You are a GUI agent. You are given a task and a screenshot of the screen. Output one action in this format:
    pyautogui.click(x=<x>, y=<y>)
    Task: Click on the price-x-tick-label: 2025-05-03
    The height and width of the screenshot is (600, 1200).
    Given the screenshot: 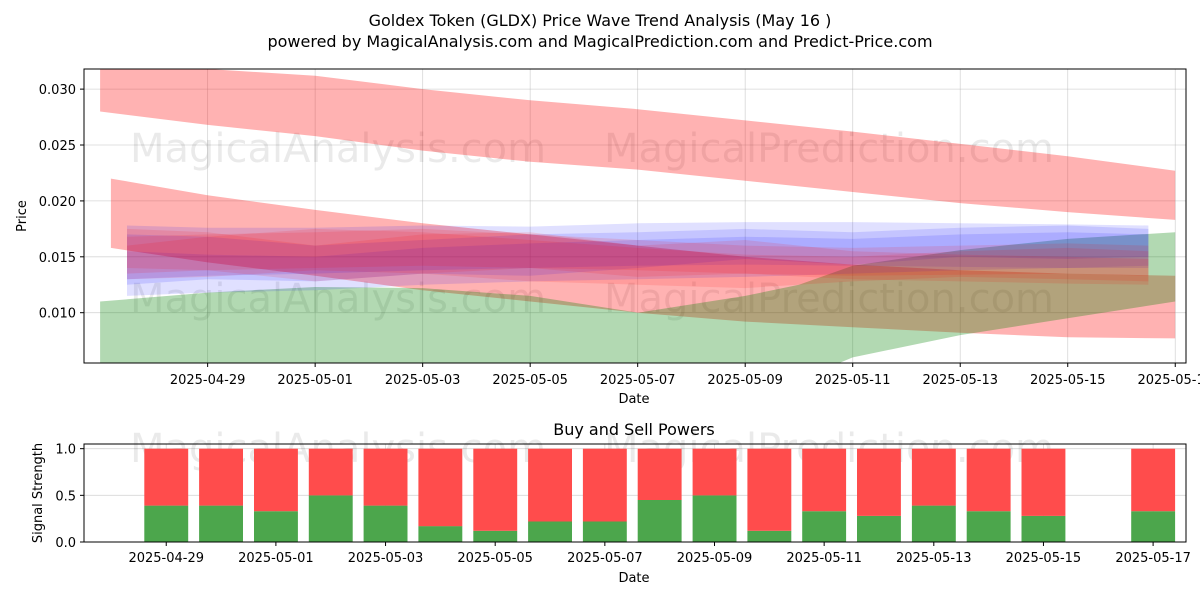 What is the action you would take?
    pyautogui.click(x=423, y=380)
    